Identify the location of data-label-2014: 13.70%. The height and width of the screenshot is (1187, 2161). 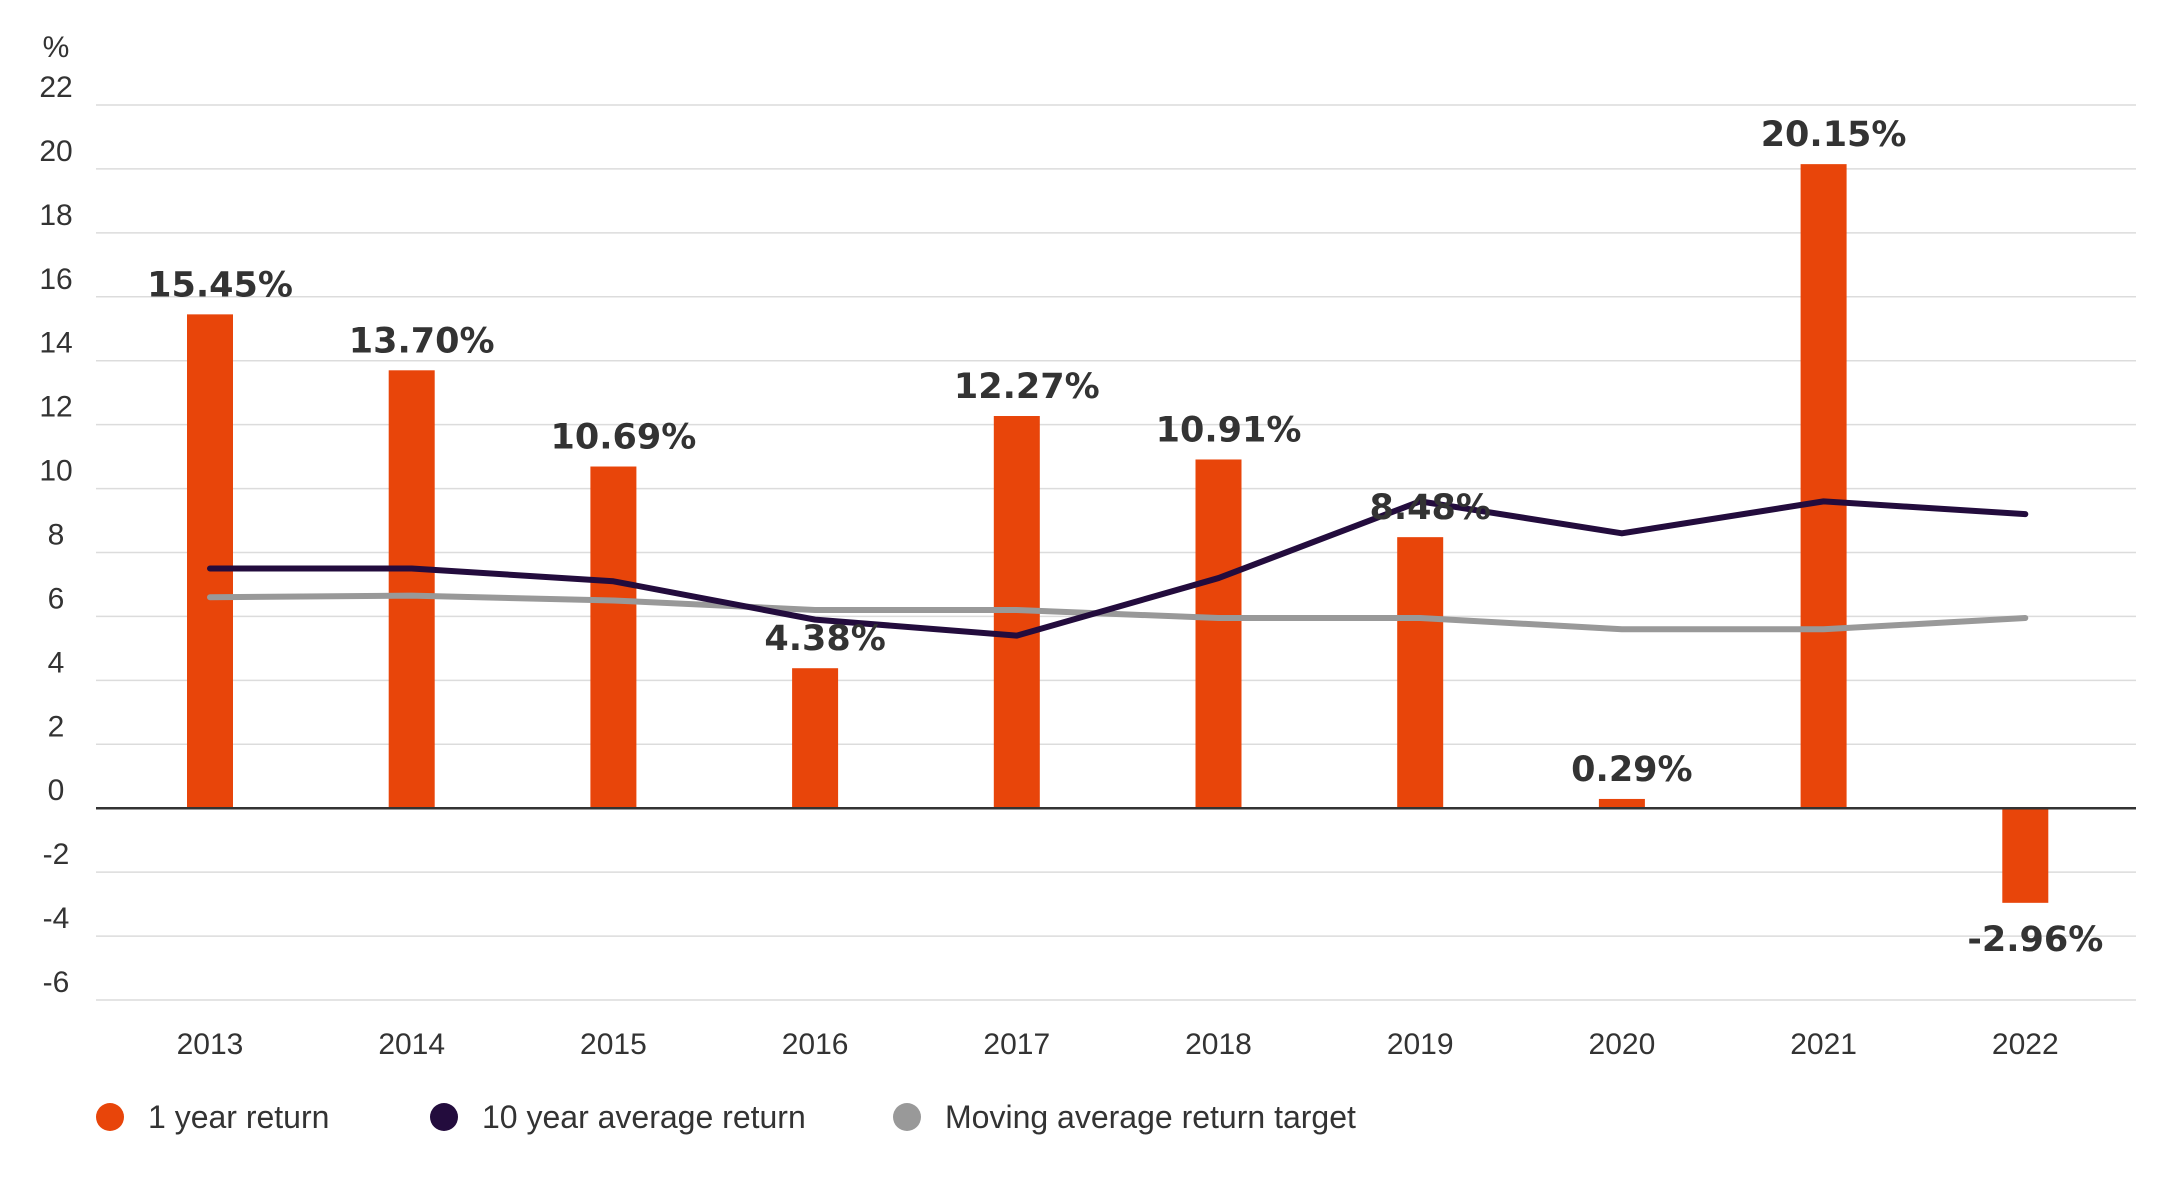
(422, 341).